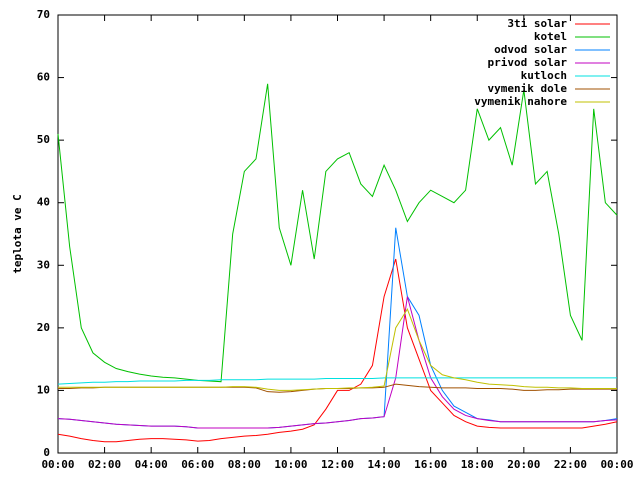 This screenshot has width=640, height=480. Describe the element at coordinates (43, 14) in the screenshot. I see `y-tick-label: 70` at that location.